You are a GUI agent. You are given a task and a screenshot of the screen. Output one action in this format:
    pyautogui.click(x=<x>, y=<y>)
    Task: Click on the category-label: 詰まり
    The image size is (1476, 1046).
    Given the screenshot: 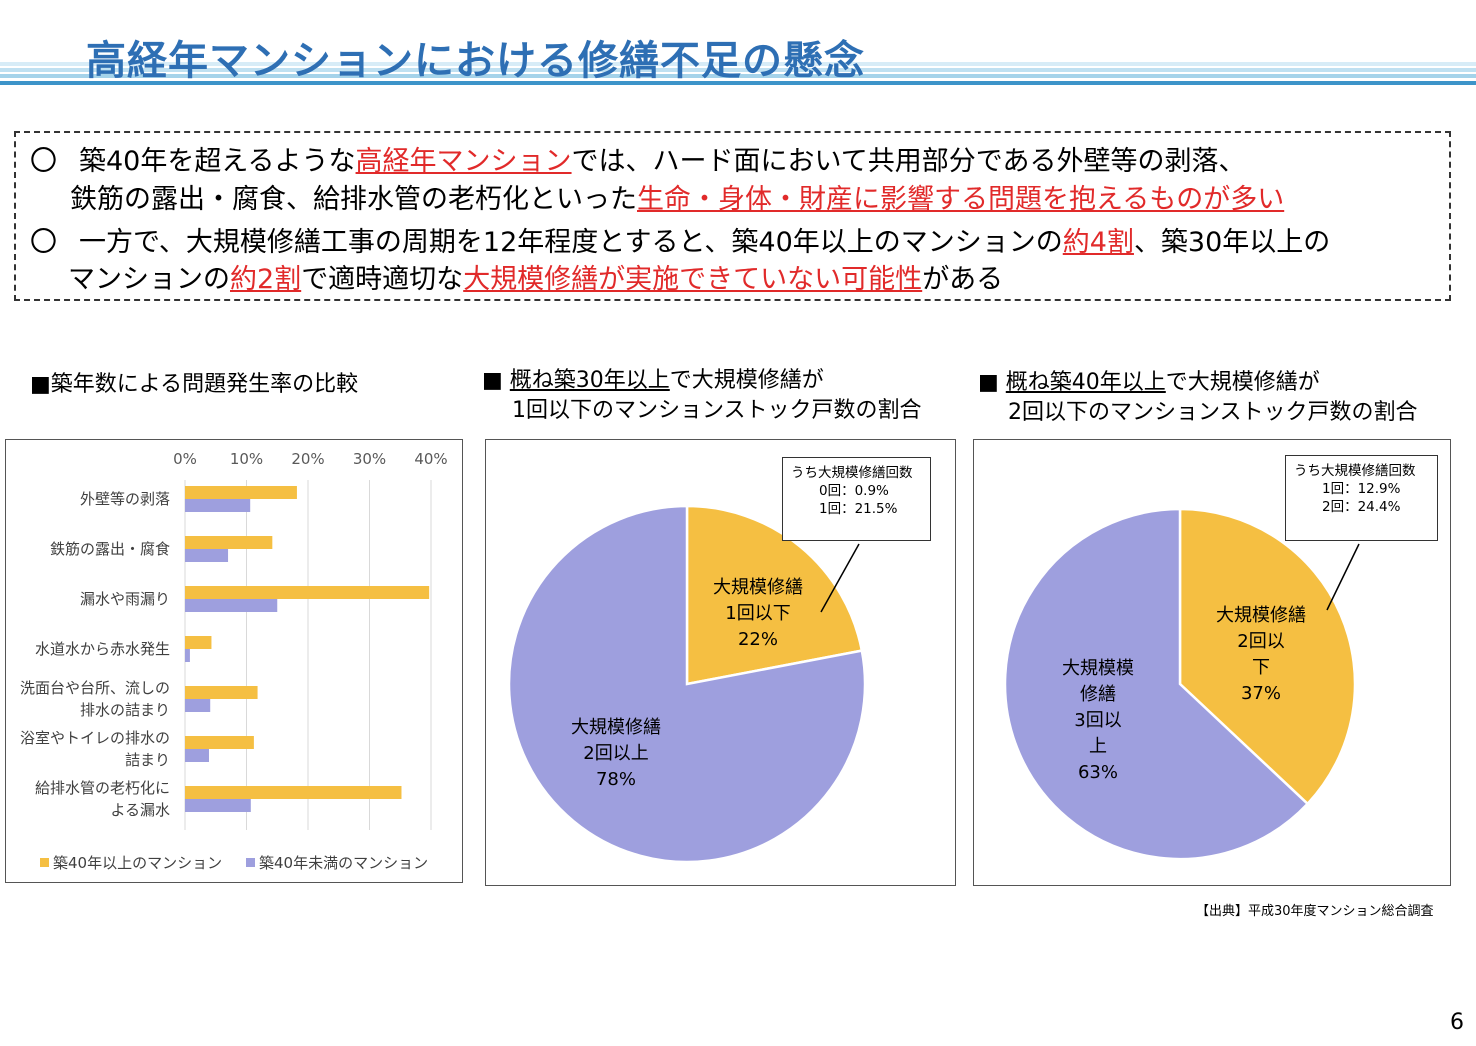 What is the action you would take?
    pyautogui.click(x=147, y=760)
    